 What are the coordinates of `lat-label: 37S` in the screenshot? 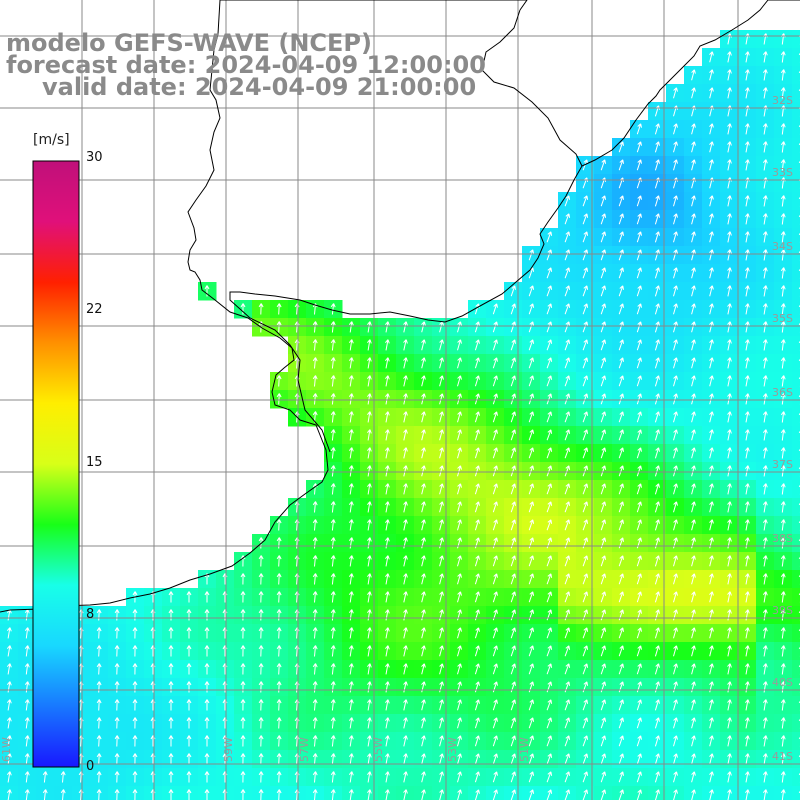 It's located at (782, 464).